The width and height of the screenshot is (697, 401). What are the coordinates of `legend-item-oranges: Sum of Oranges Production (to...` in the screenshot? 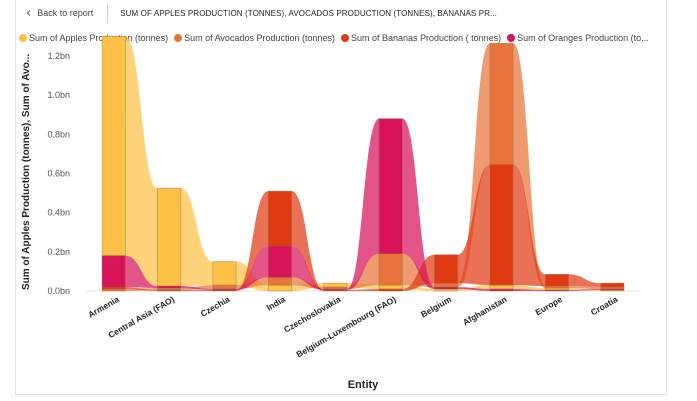 It's located at (578, 38).